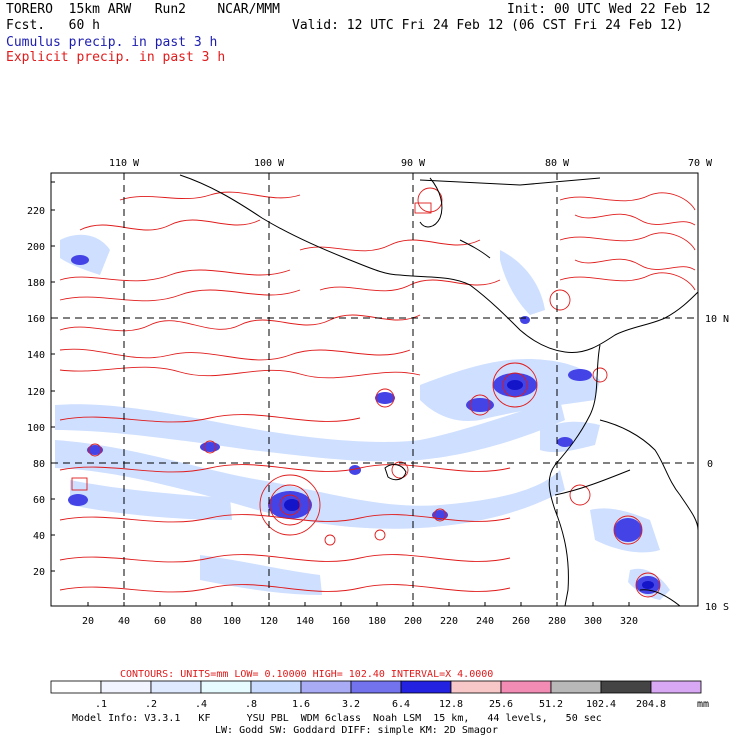  What do you see at coordinates (39, 464) in the screenshot?
I see `y-tick-label: 80` at bounding box center [39, 464].